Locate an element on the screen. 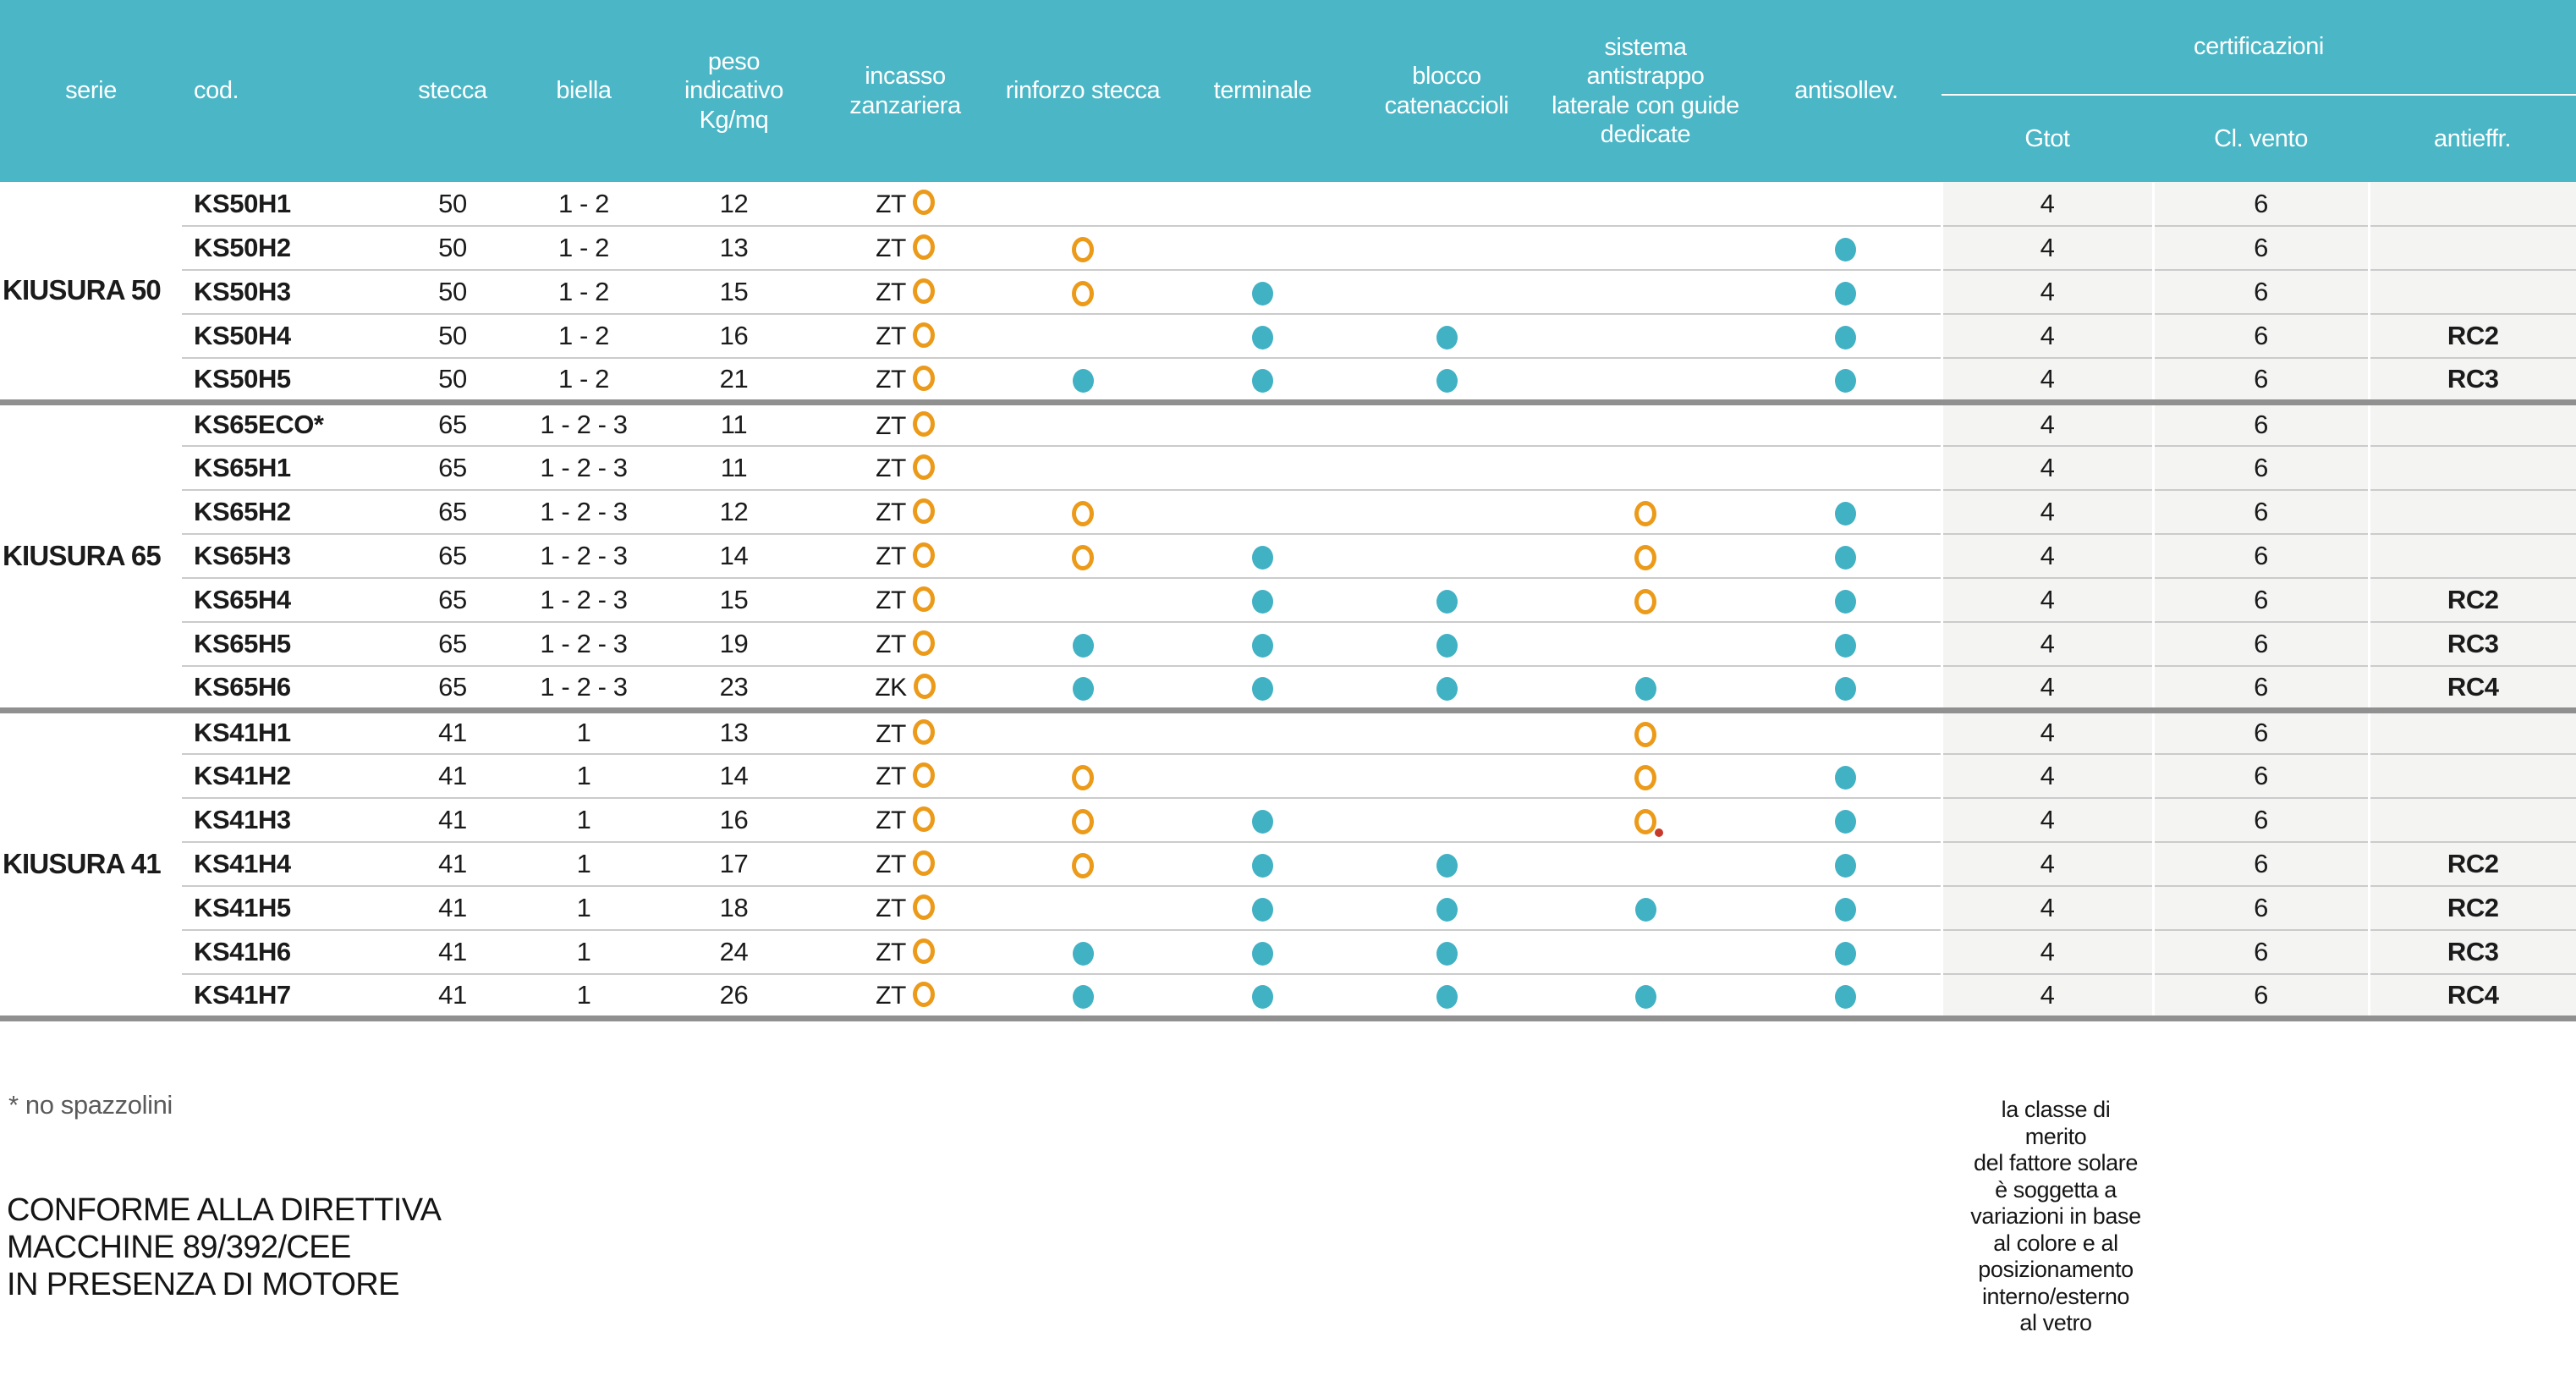  serie-cell: KIUSURA 50 is located at coordinates (91, 292).